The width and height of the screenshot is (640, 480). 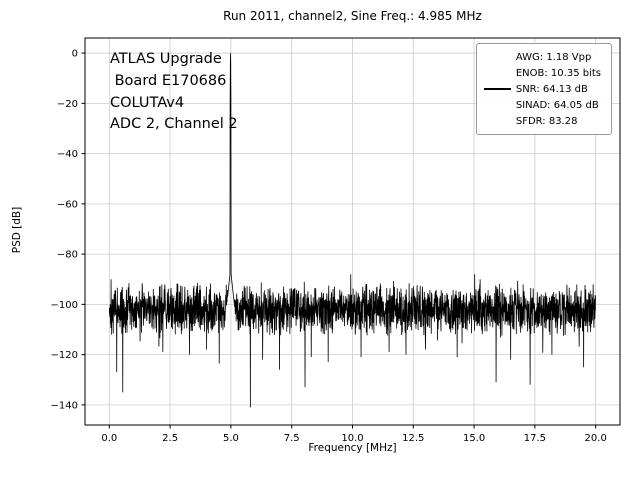 What do you see at coordinates (231, 438) in the screenshot?
I see `x-tick-label: 5.0` at bounding box center [231, 438].